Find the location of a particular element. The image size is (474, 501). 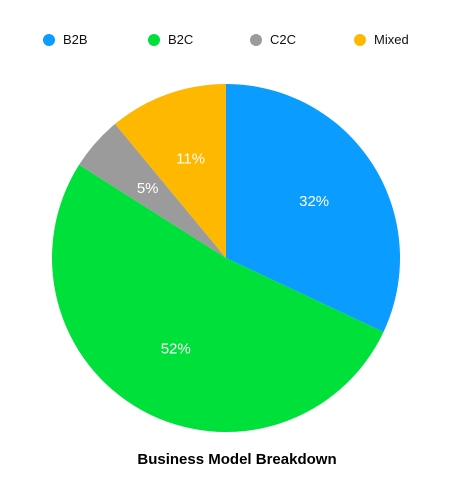

legend-item-c2c: C2C is located at coordinates (273, 39).